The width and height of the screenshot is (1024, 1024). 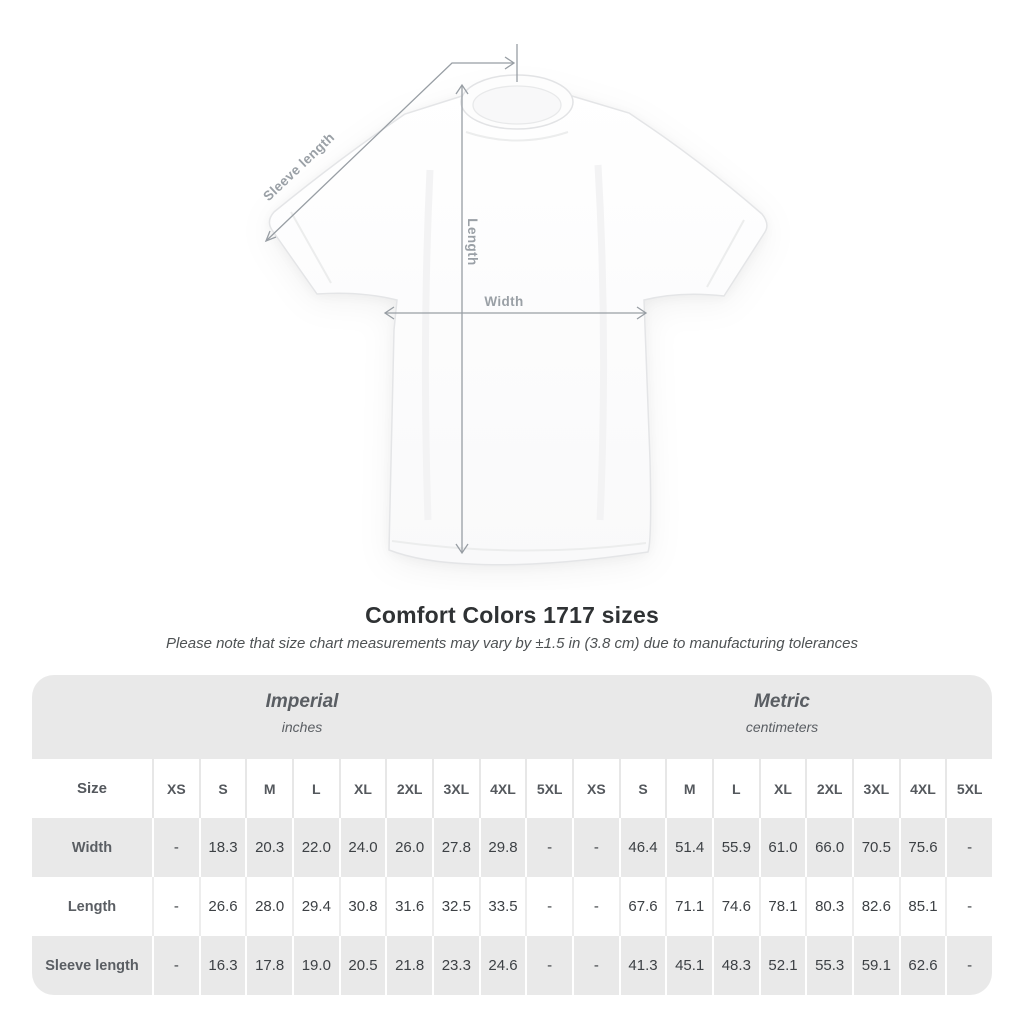 What do you see at coordinates (408, 965) in the screenshot?
I see `sleeve-imperial-2xl: 21.8` at bounding box center [408, 965].